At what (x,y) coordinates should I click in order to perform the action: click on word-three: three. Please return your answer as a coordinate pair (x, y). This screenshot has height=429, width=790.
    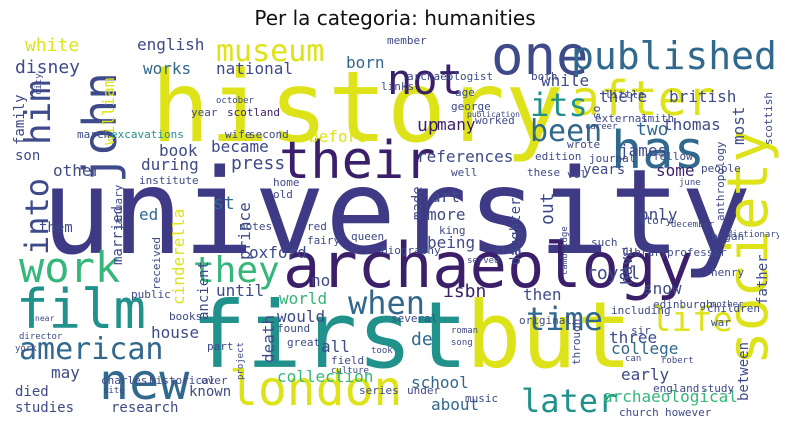
    Looking at the image, I should click on (633, 337).